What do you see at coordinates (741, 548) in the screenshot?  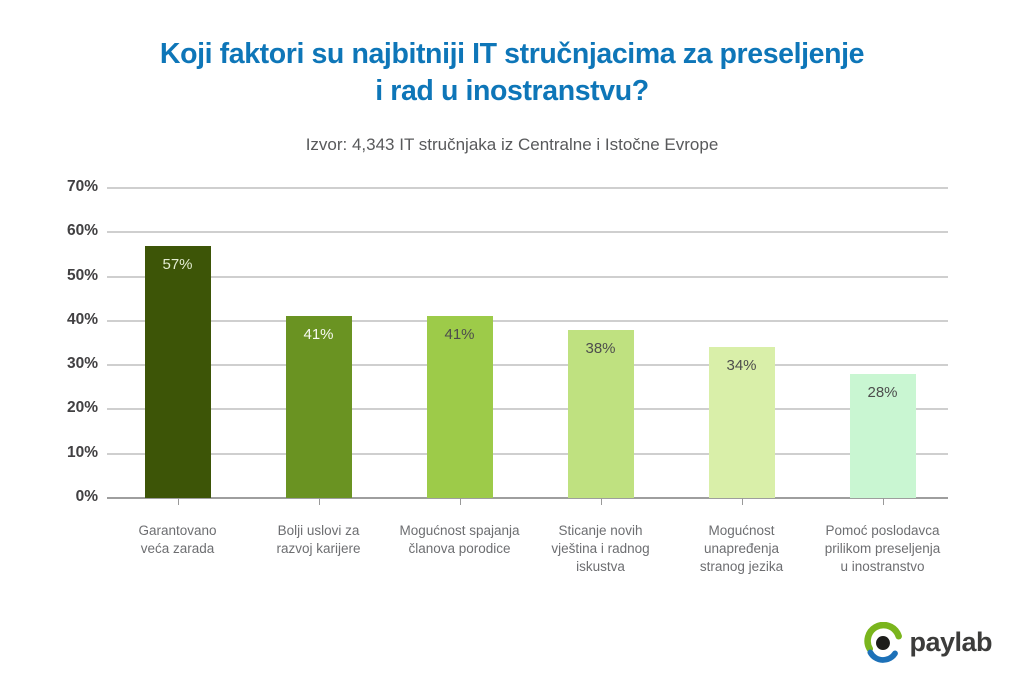 I see `category-label-5: Mogućnost unapređenja stranog jezika` at bounding box center [741, 548].